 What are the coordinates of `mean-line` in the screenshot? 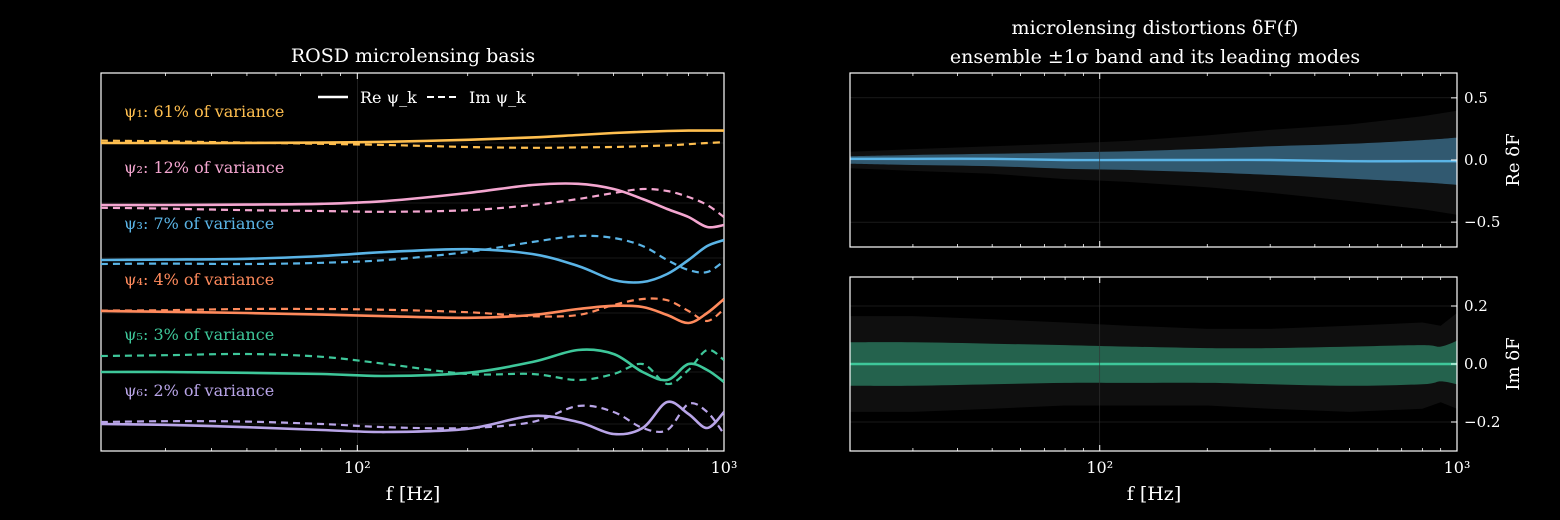 It's located at (1153, 160).